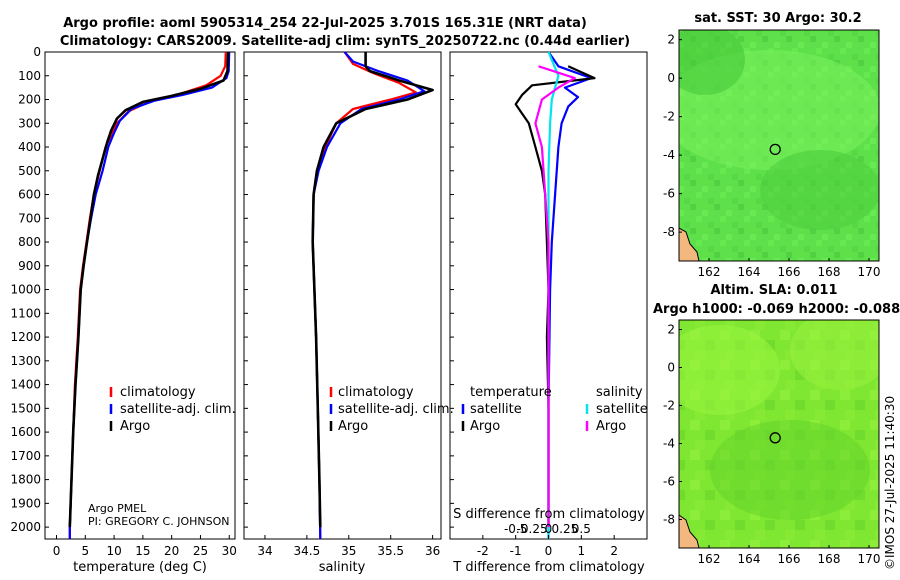 Image resolution: width=900 pixels, height=580 pixels. I want to click on salinity-series-group, so click(372, 295).